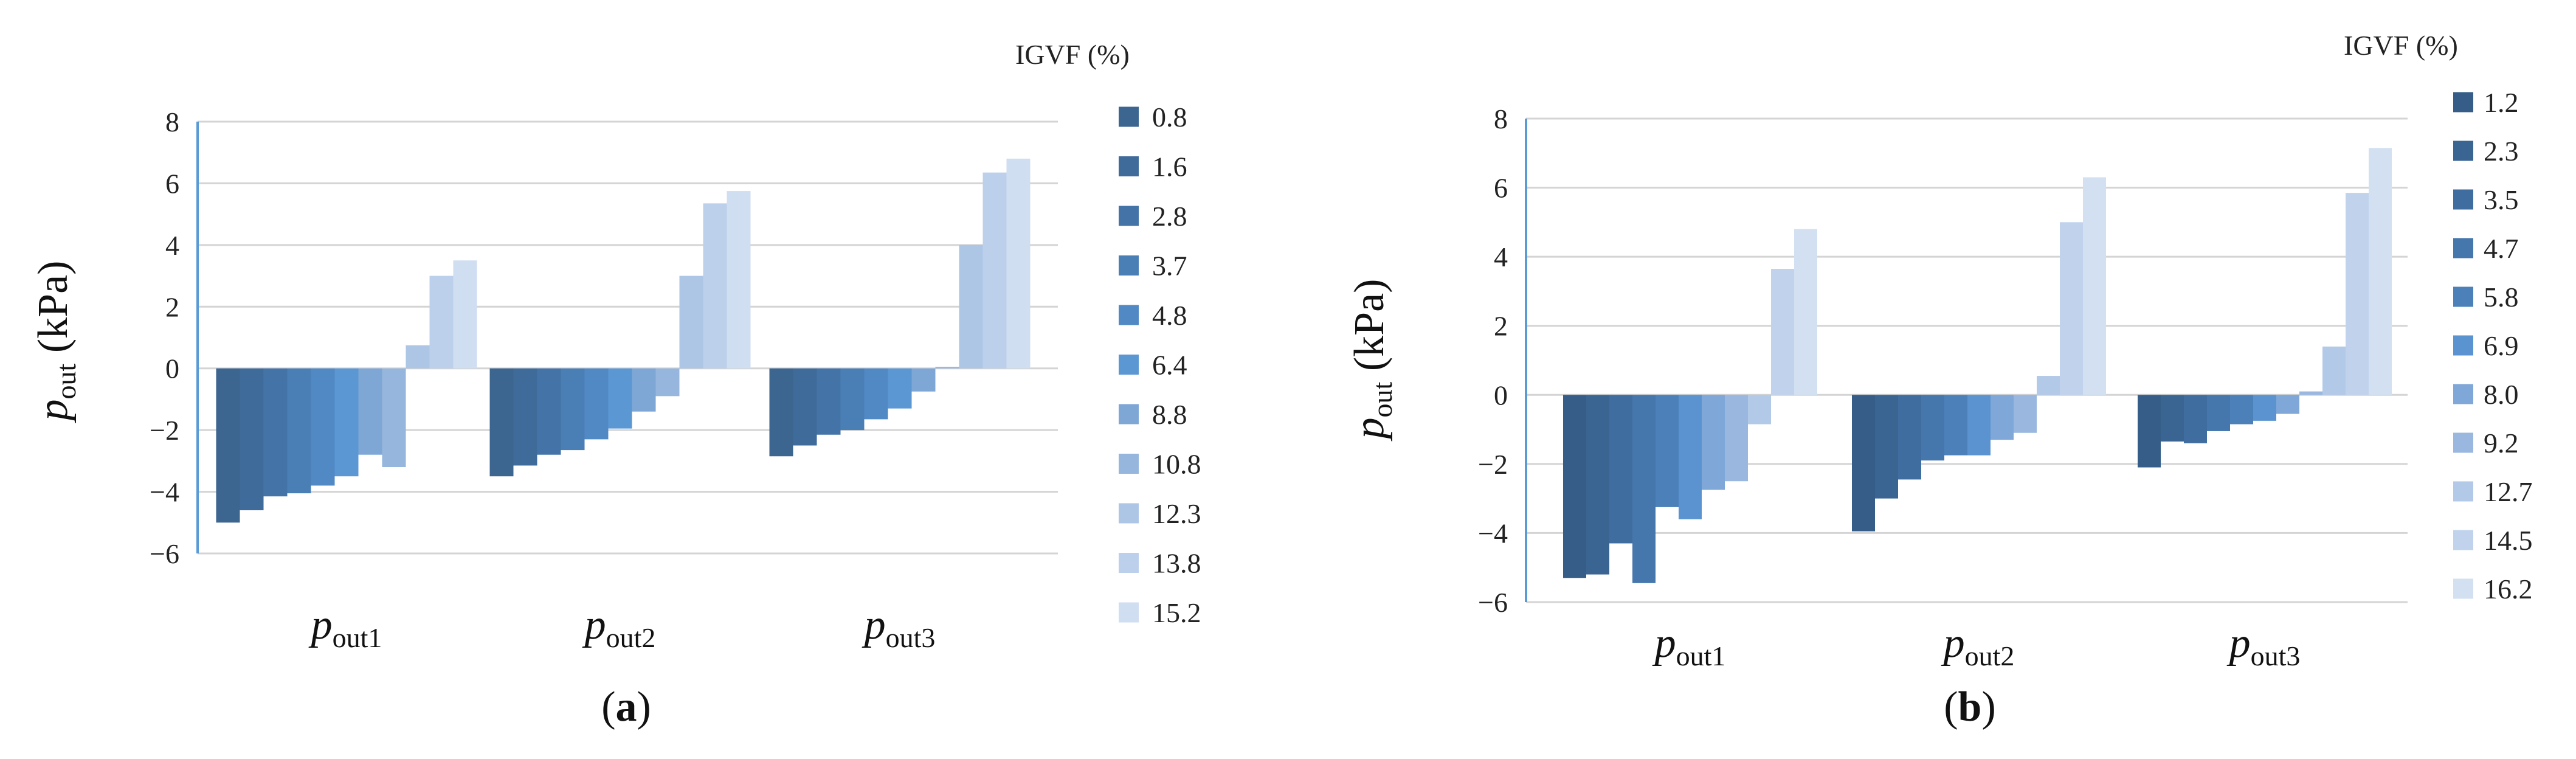 Image resolution: width=2576 pixels, height=759 pixels. I want to click on bar-out1-igvf-12.7, so click(1760, 410).